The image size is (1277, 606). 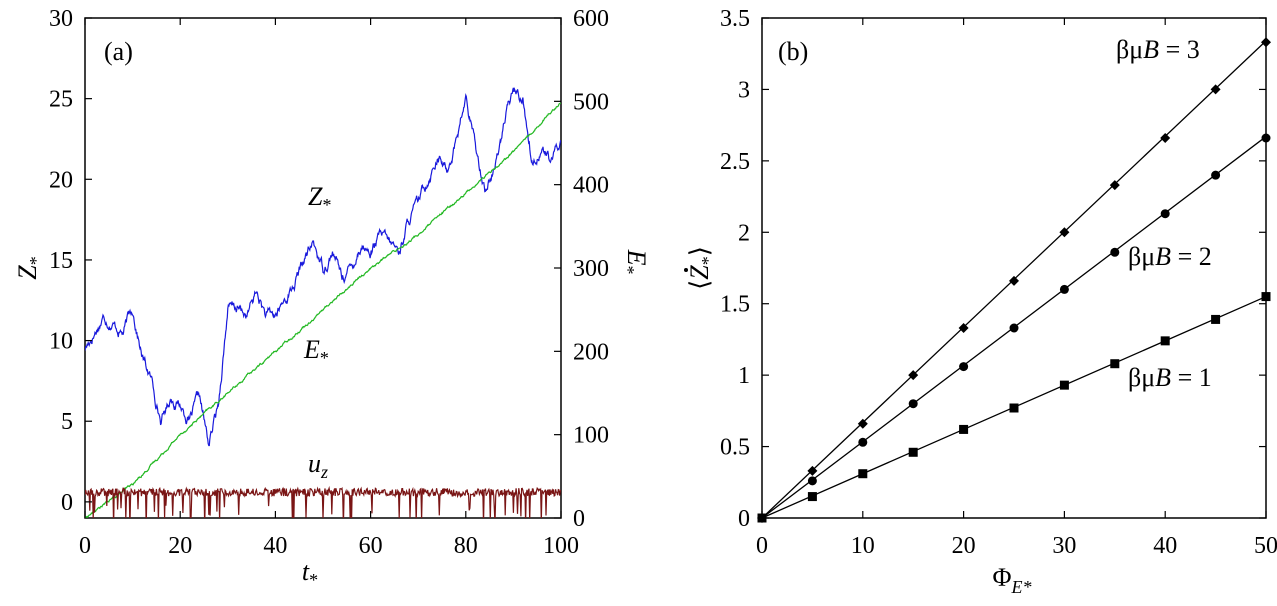 I want to click on svg-text: ⟨Z*⟩, so click(x=701, y=268).